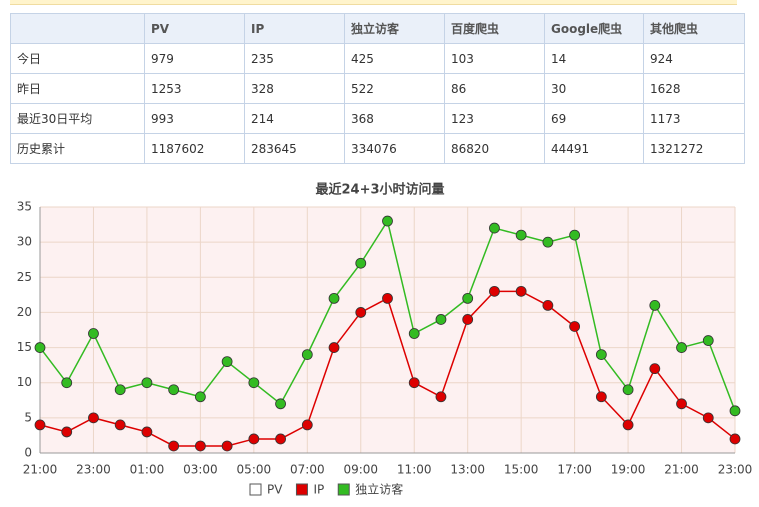  I want to click on x-tick-label: 11:00, so click(414, 470).